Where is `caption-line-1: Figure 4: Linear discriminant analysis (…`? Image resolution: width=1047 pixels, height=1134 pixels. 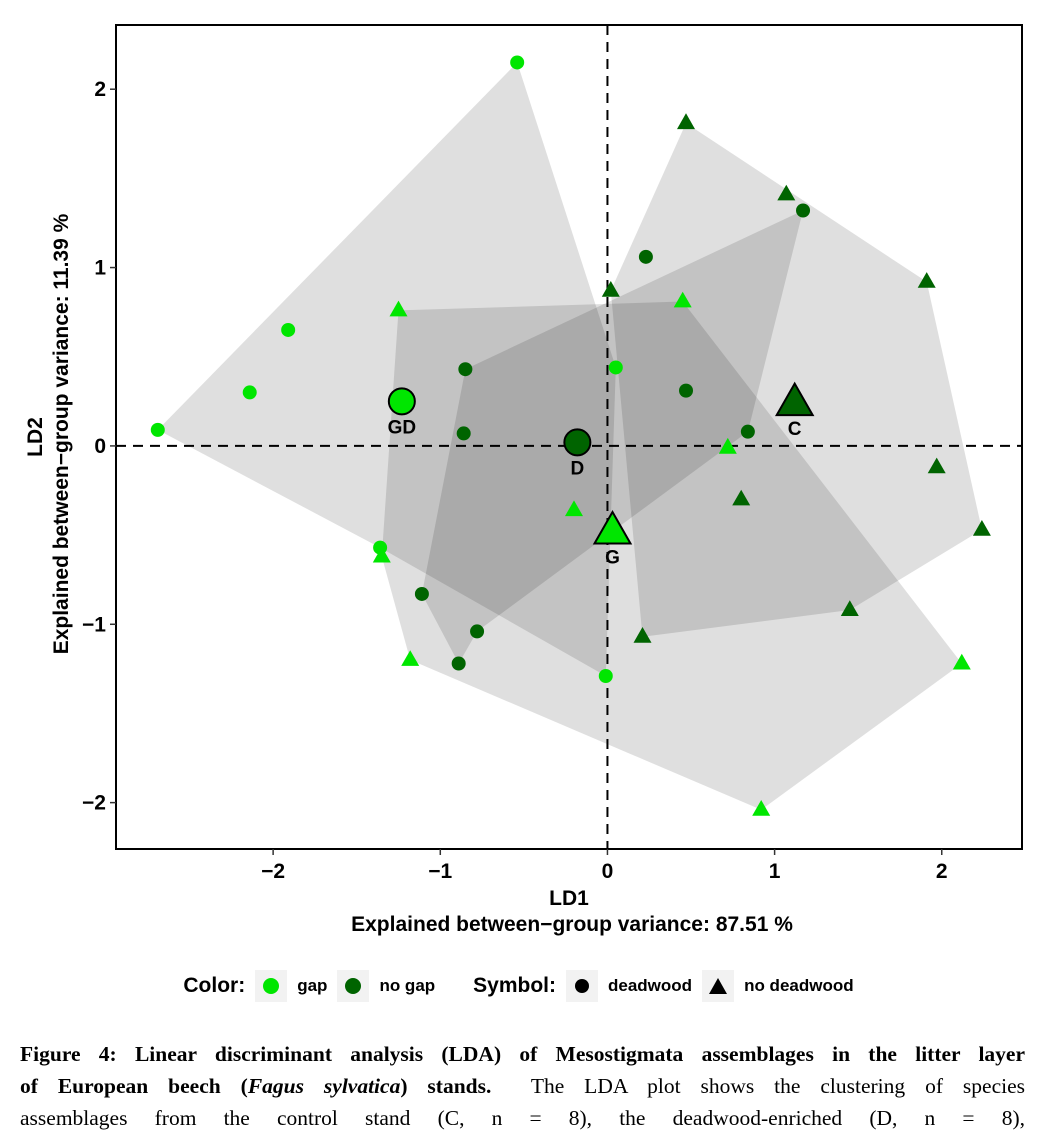 caption-line-1: Figure 4: Linear discriminant analysis (… is located at coordinates (522, 1054).